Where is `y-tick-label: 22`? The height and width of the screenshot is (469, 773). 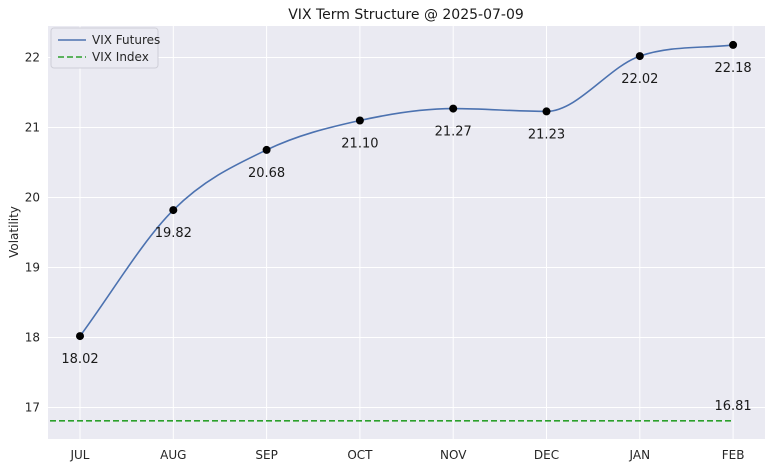
y-tick-label: 22 is located at coordinates (32, 58).